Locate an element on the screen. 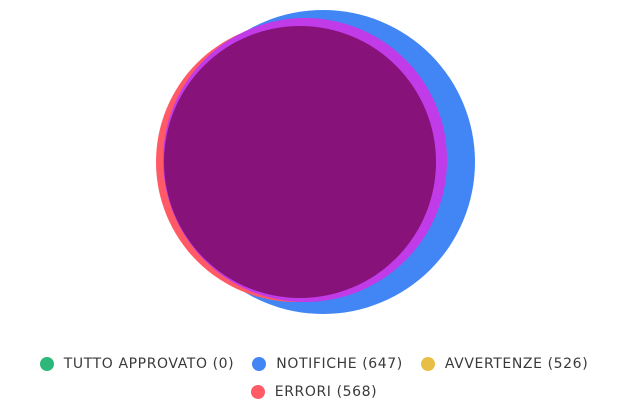  legend-item-avvertenze: AVVERTENZE (526) is located at coordinates (504, 364).